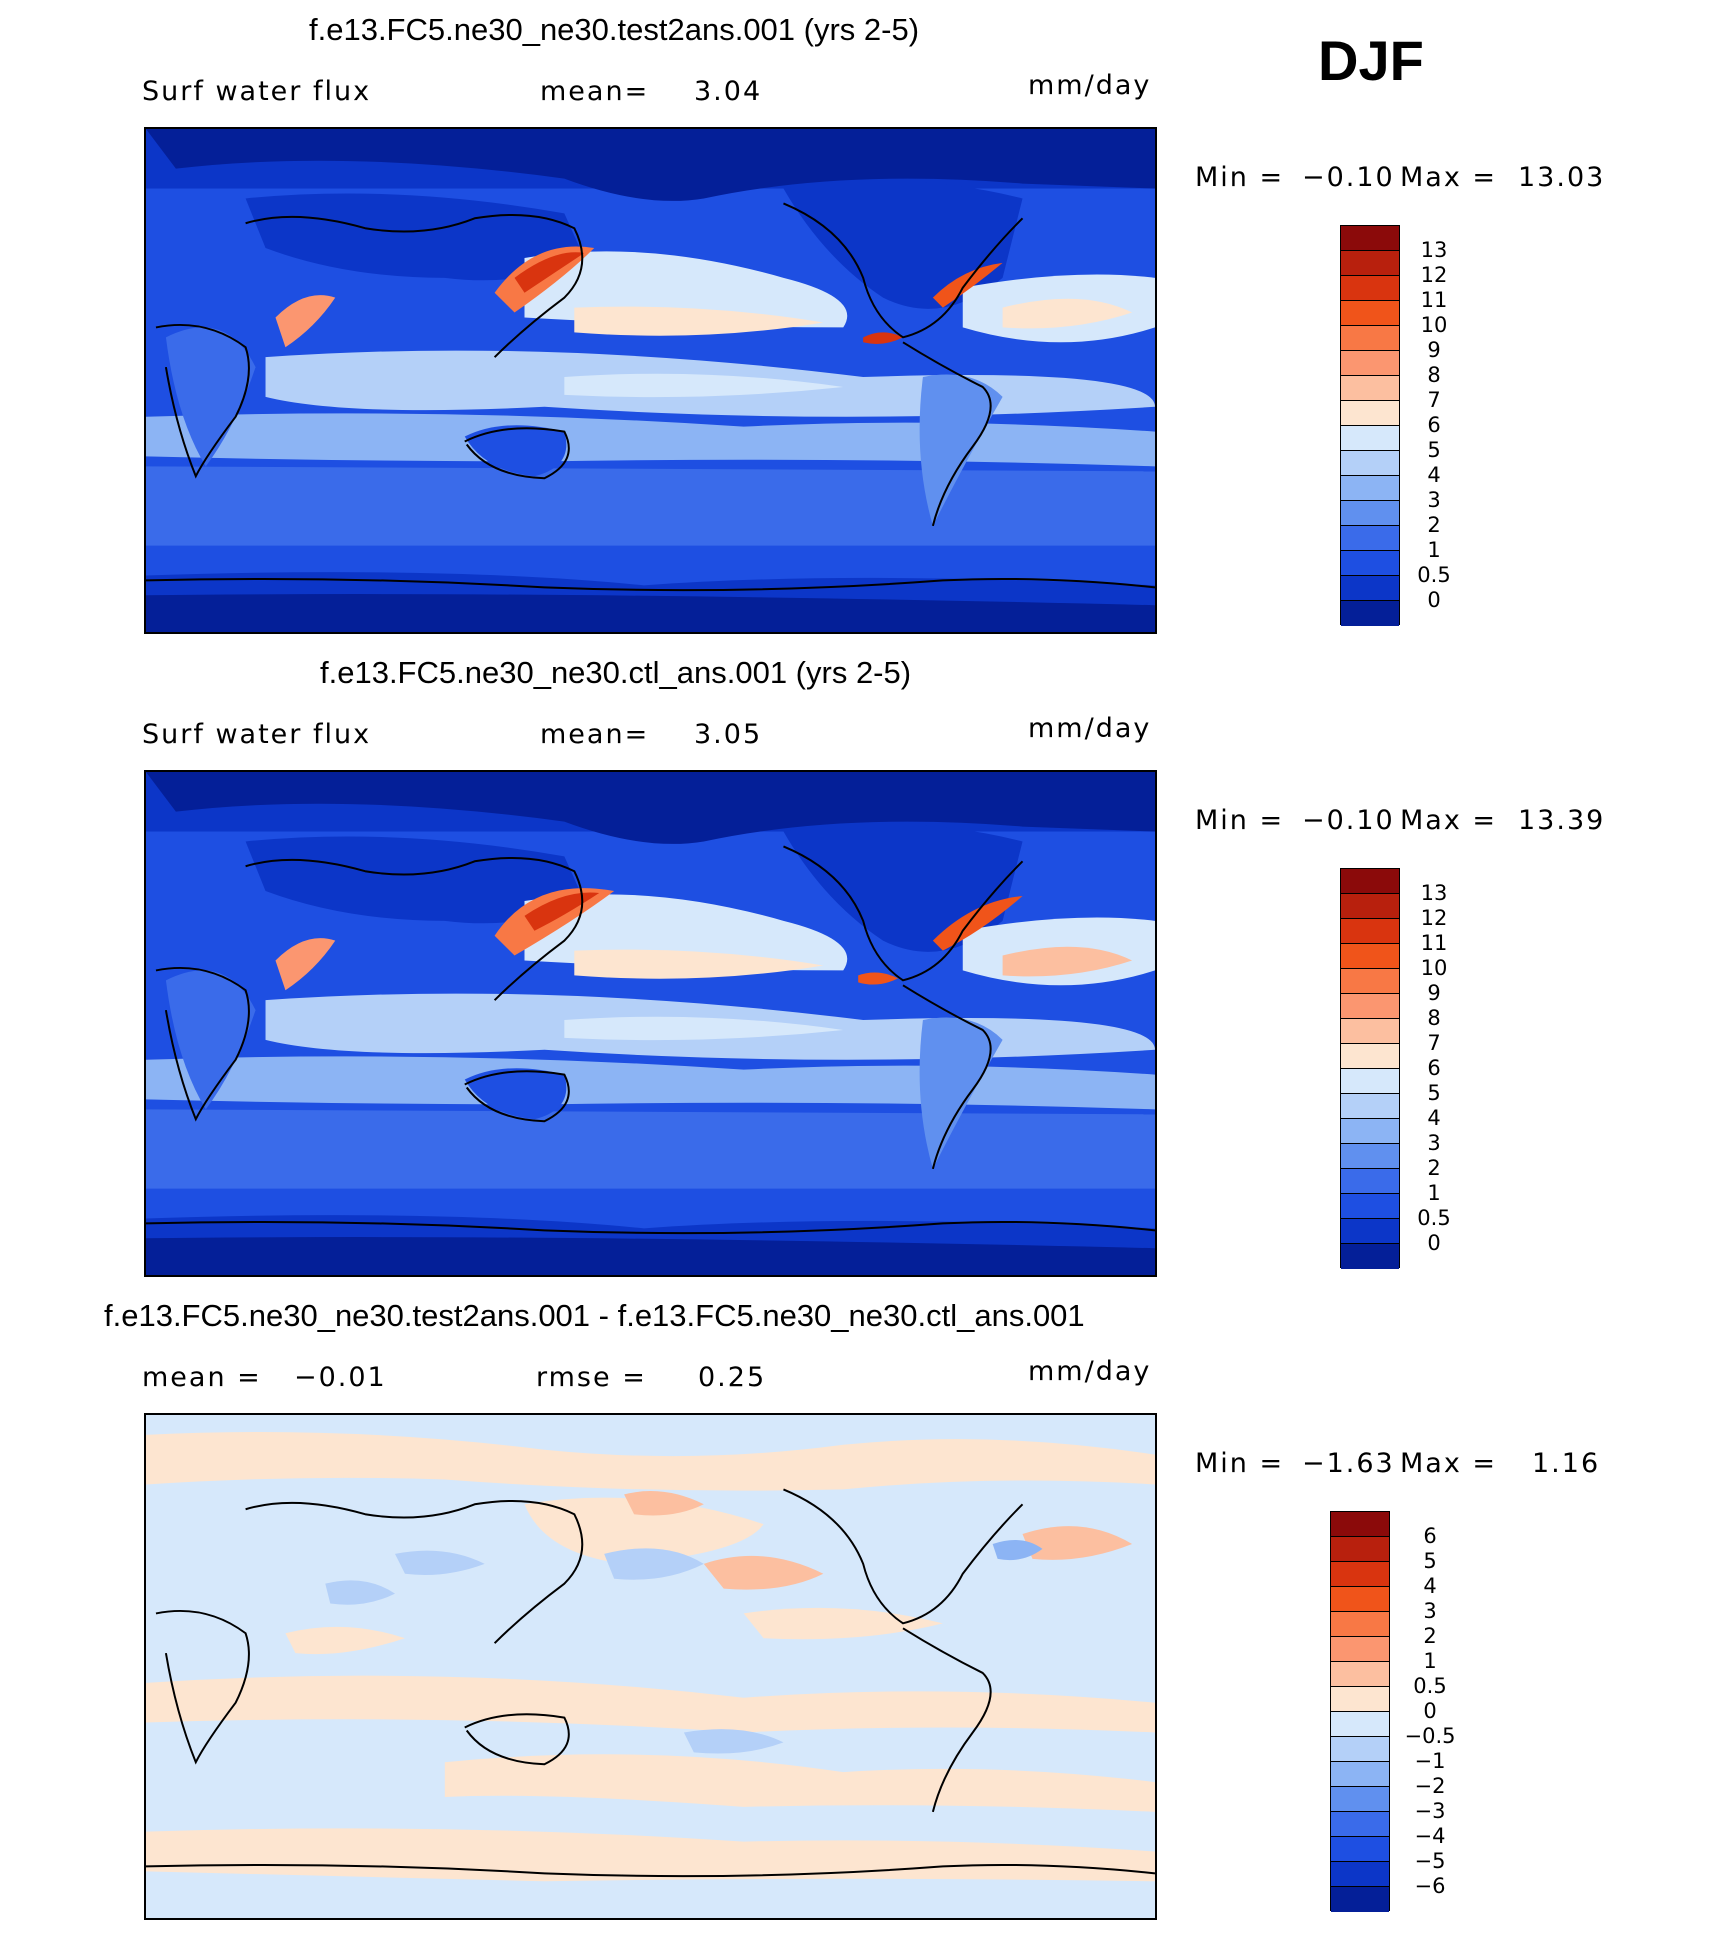 Image resolution: width=1710 pixels, height=1941 pixels. Describe the element at coordinates (1562, 820) in the screenshot. I see `panel-2-max-value: 13.39` at that location.